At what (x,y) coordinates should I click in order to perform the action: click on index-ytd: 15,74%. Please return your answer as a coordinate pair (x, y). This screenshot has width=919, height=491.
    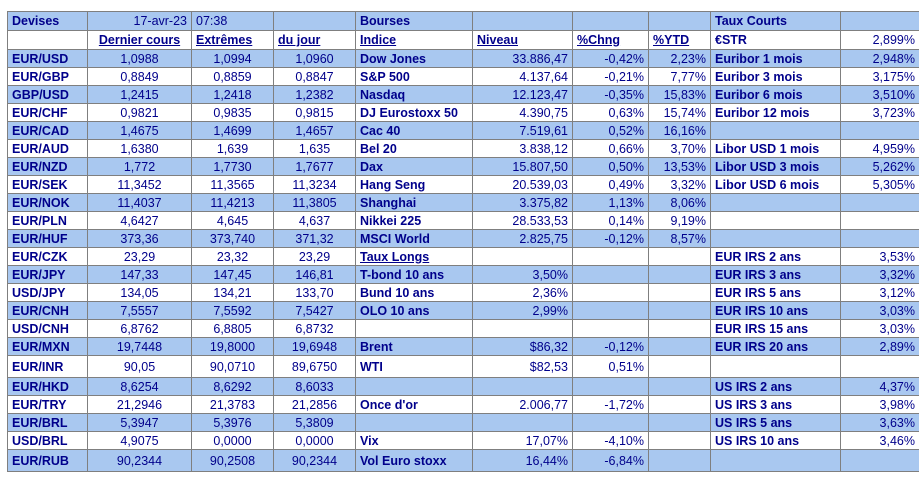
    Looking at the image, I should click on (679, 112).